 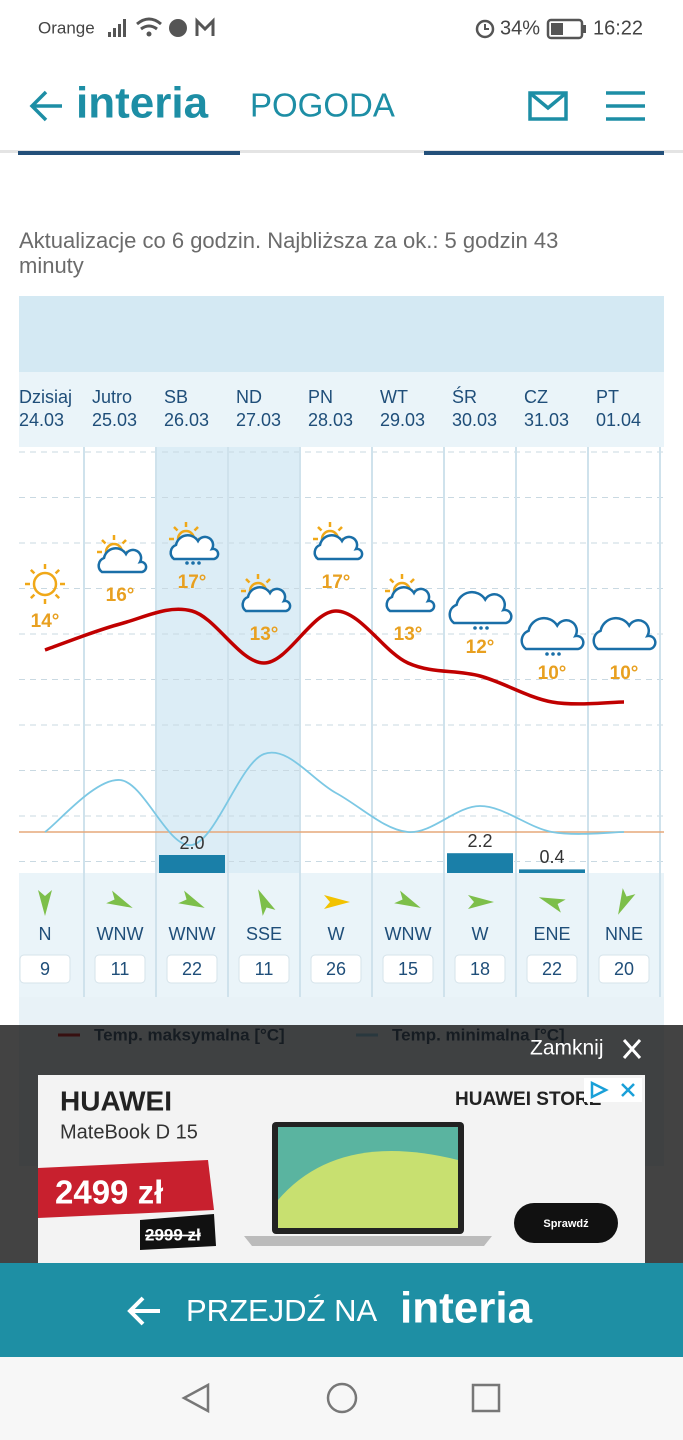 I want to click on day-label: PN, so click(x=320, y=397).